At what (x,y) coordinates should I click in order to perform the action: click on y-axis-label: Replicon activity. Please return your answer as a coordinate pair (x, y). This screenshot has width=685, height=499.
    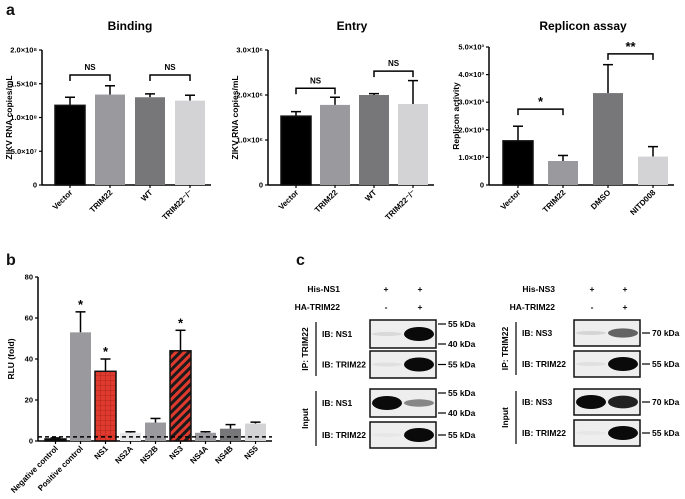
    Looking at the image, I should click on (456, 116).